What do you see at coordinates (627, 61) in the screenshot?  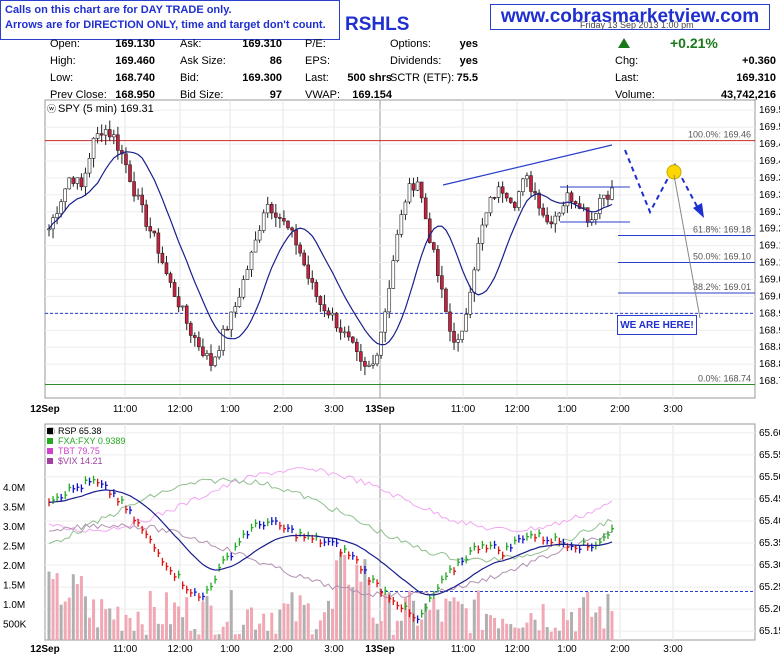 I see `quote-label: Chg:` at bounding box center [627, 61].